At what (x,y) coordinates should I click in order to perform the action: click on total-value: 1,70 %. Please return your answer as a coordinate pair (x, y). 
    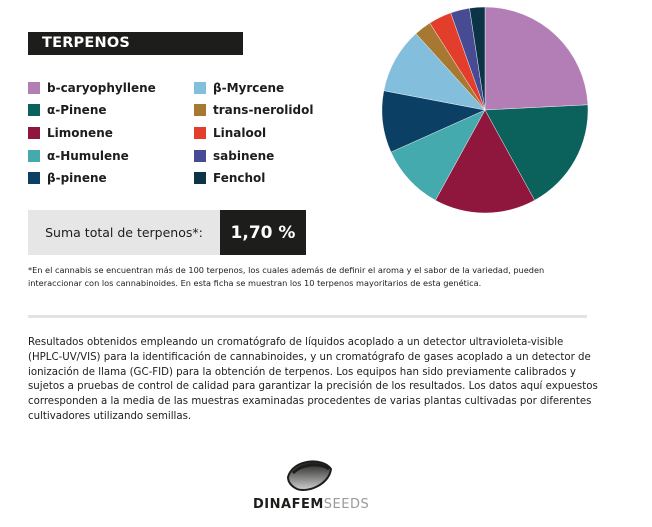
    Looking at the image, I should click on (263, 232).